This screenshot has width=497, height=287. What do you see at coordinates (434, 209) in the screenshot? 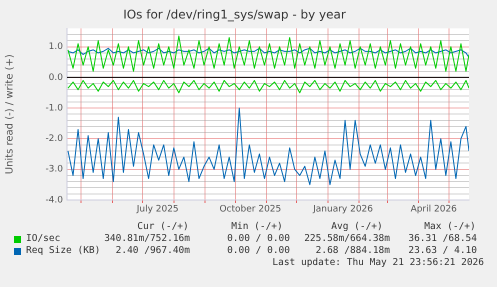
I see `x-tick-label: April 2026` at bounding box center [434, 209].